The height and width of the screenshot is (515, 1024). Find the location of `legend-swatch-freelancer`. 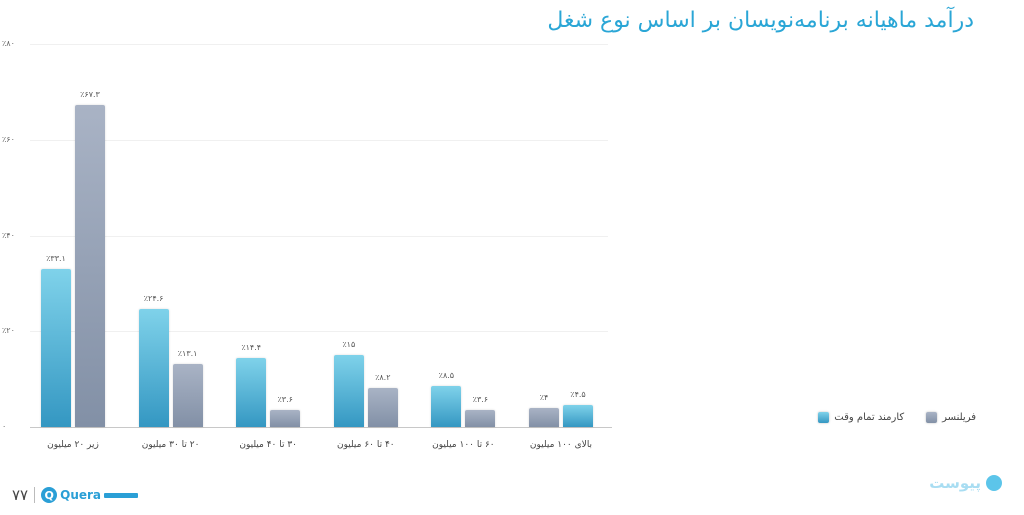

legend-swatch-freelancer is located at coordinates (932, 417).